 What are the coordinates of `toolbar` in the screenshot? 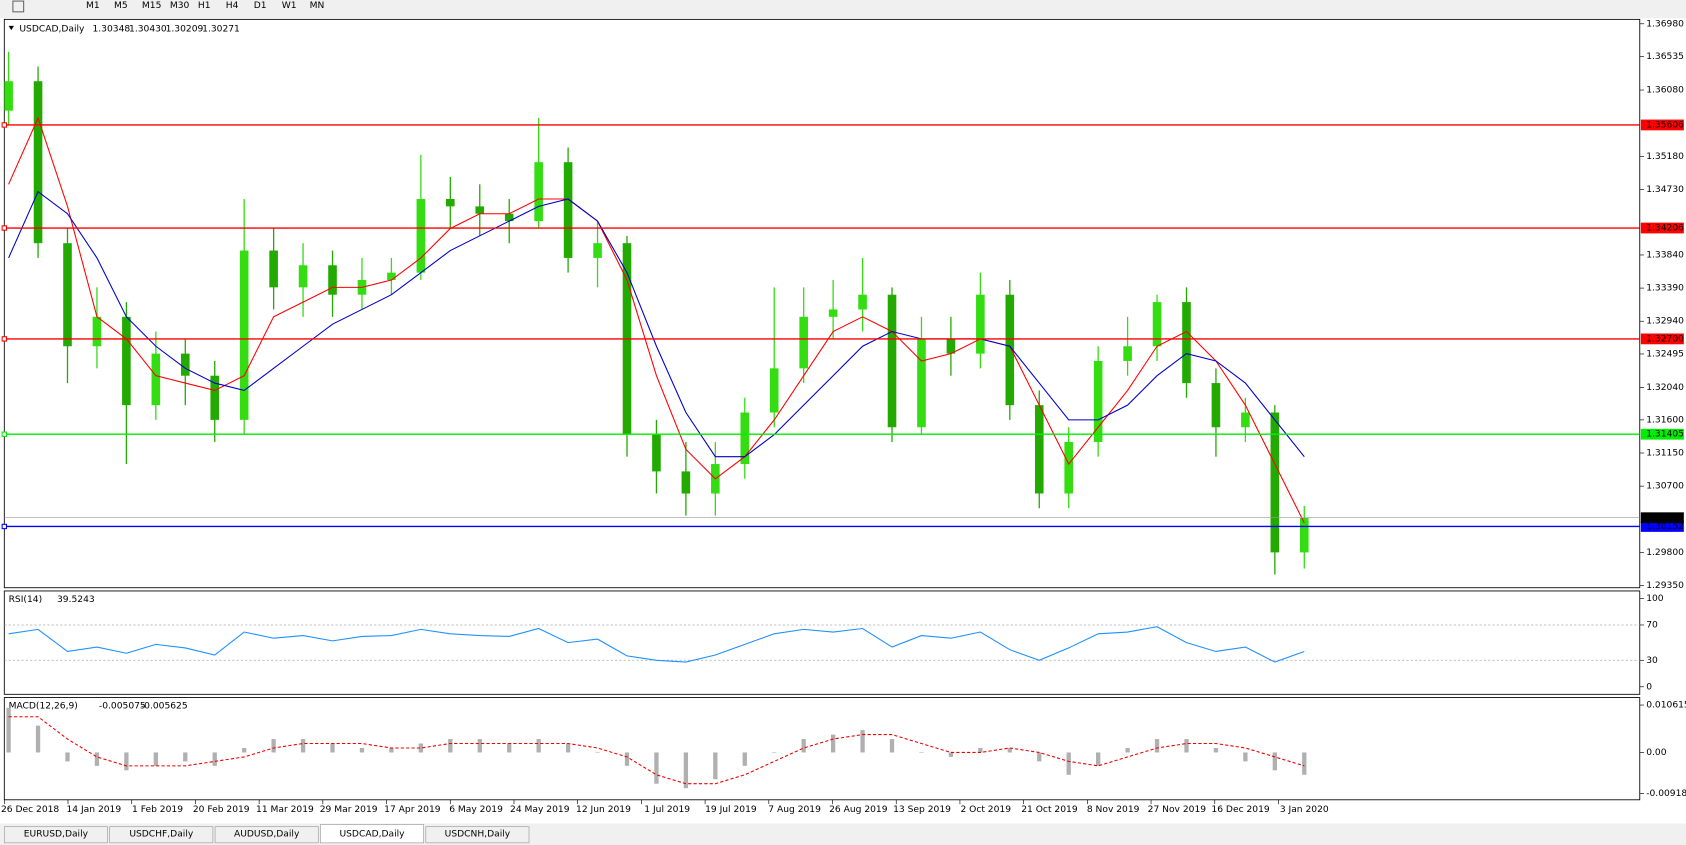 It's located at (843, 9).